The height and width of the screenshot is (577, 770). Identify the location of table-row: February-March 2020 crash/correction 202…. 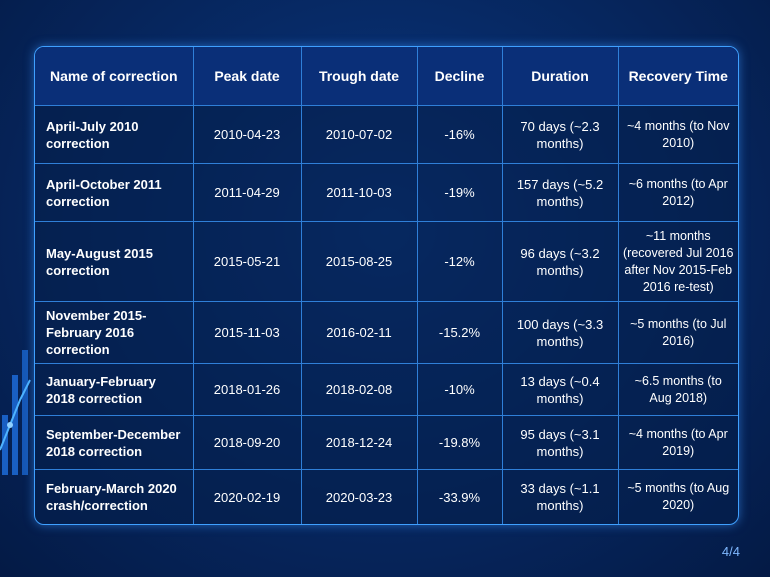
(386, 496).